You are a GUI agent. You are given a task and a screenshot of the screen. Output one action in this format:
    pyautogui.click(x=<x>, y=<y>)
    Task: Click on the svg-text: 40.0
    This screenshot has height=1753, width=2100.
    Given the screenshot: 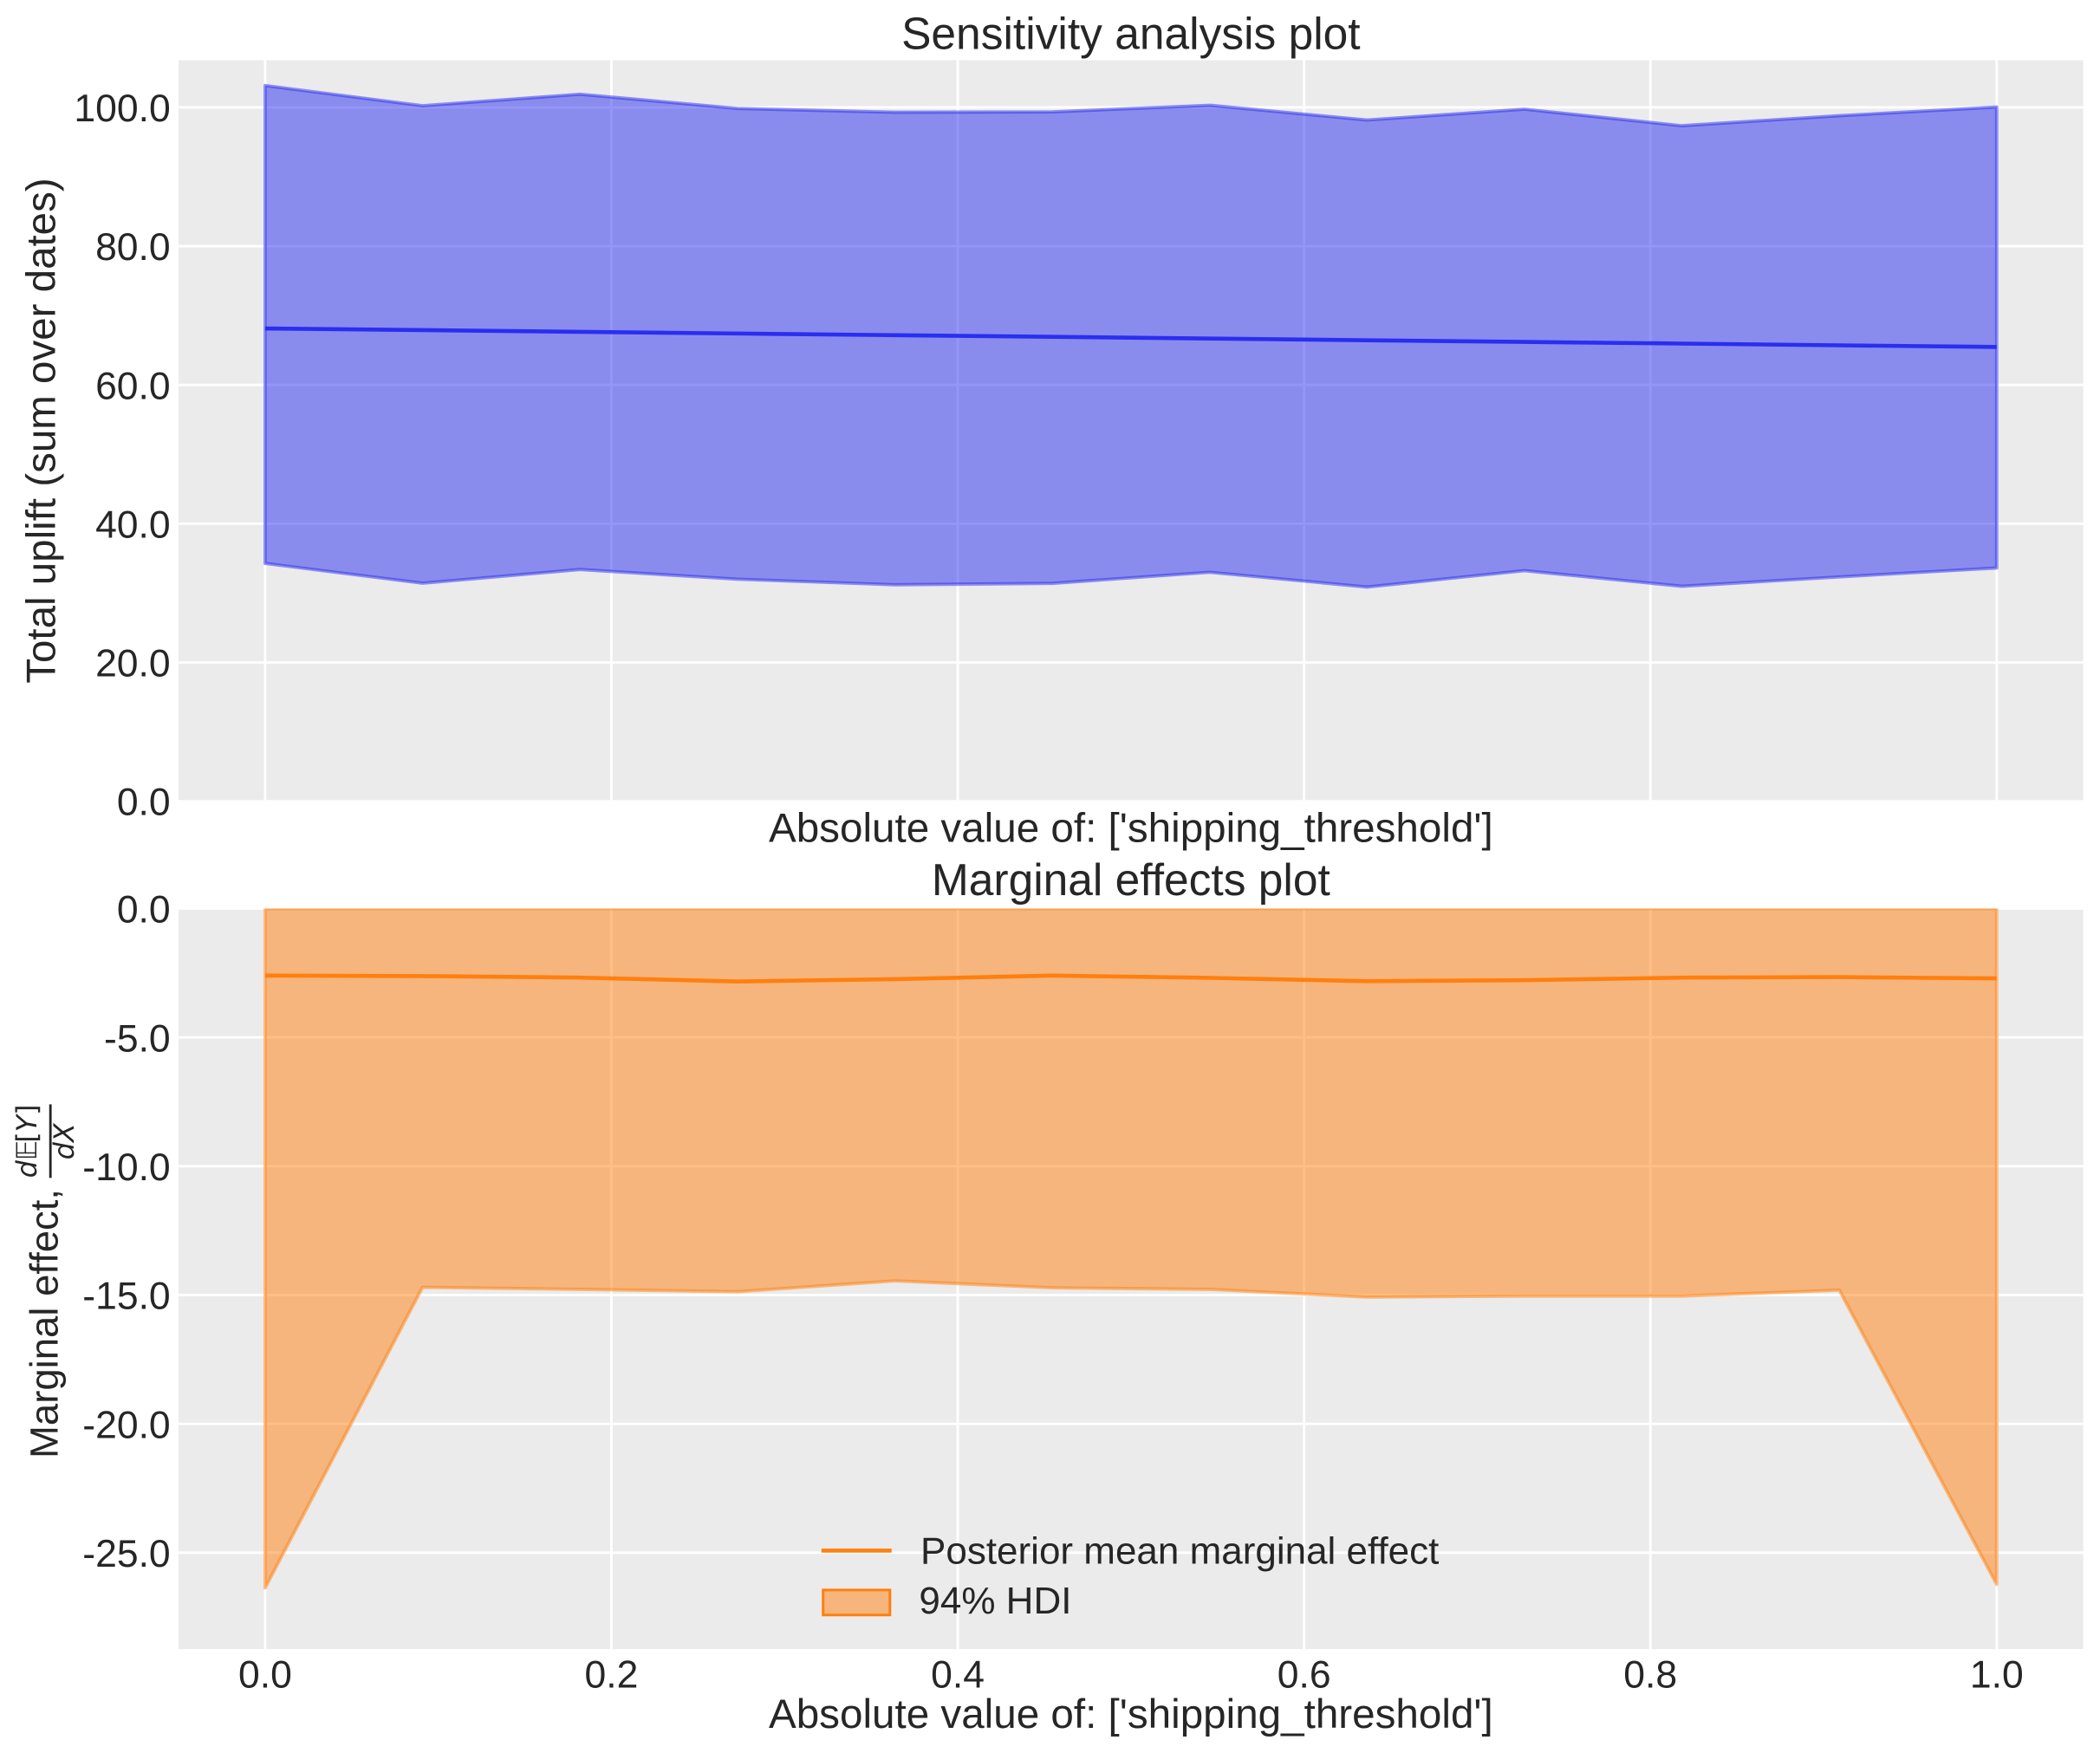 What is the action you would take?
    pyautogui.click(x=133, y=524)
    